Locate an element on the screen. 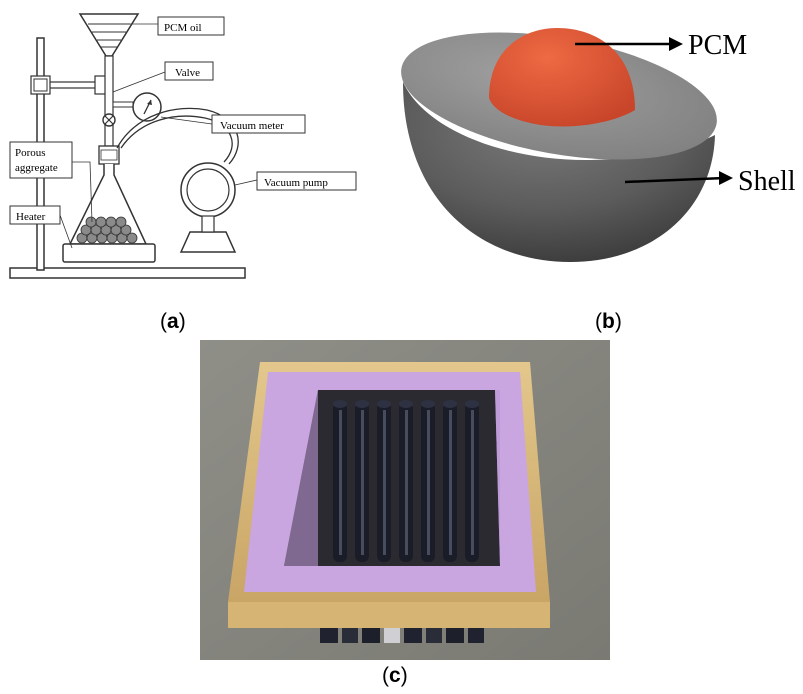  vacuum-hose is located at coordinates (176, 139).